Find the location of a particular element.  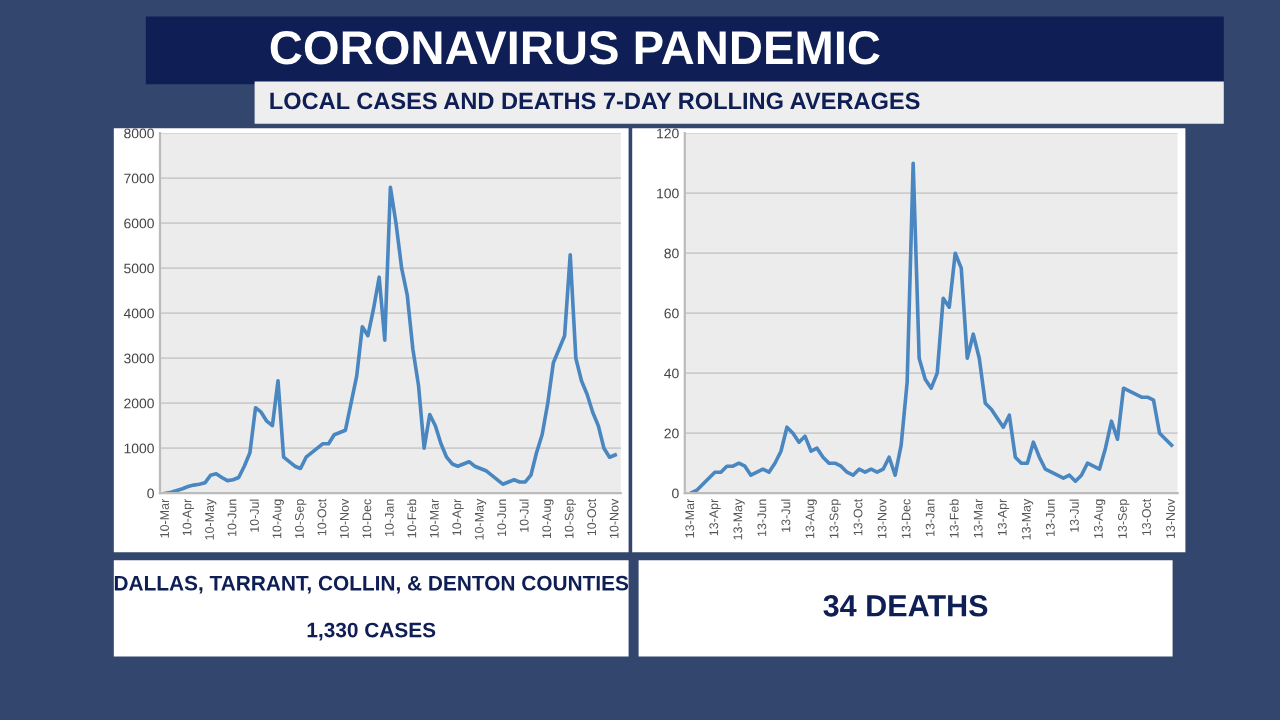

text: 34 DEATHS is located at coordinates (905, 605).